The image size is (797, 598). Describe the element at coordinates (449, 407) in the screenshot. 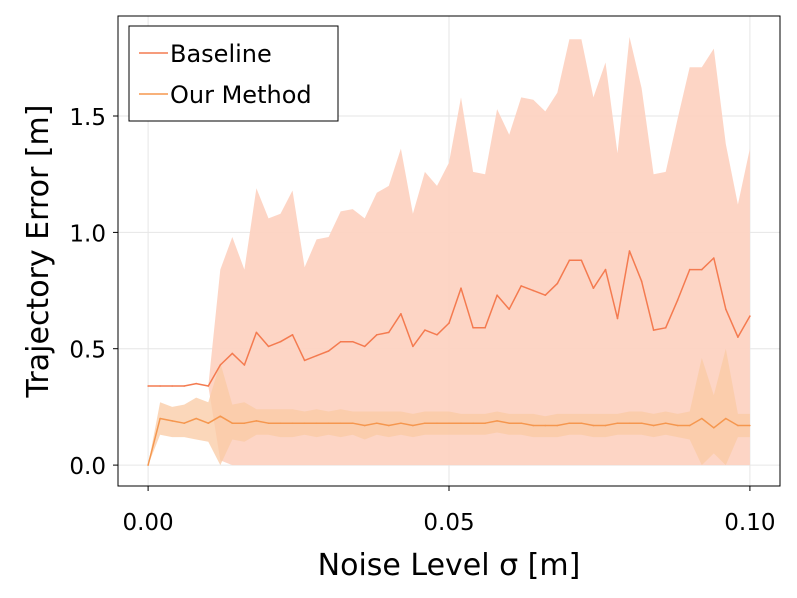

I see `band-our-method` at that location.